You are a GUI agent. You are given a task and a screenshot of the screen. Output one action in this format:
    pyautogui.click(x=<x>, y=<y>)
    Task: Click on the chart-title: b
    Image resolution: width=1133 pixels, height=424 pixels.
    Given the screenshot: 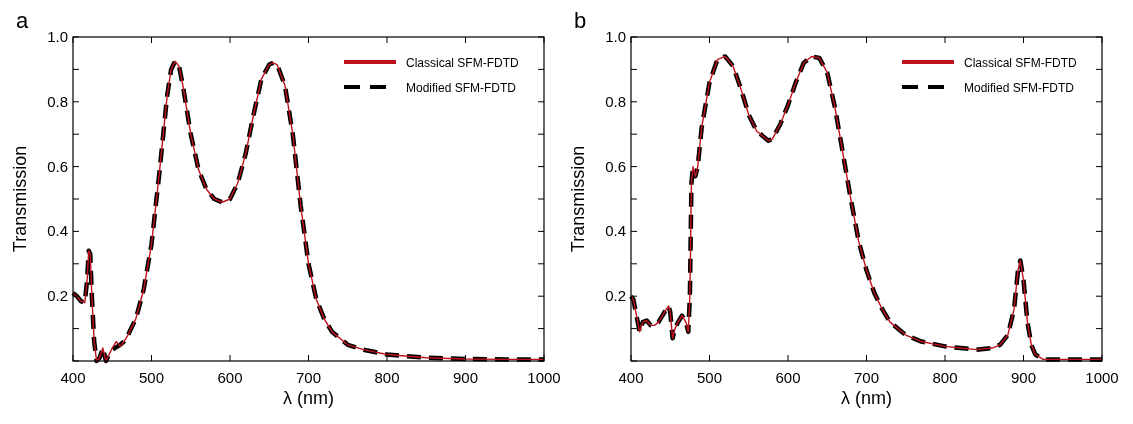 What is the action you would take?
    pyautogui.click(x=580, y=20)
    